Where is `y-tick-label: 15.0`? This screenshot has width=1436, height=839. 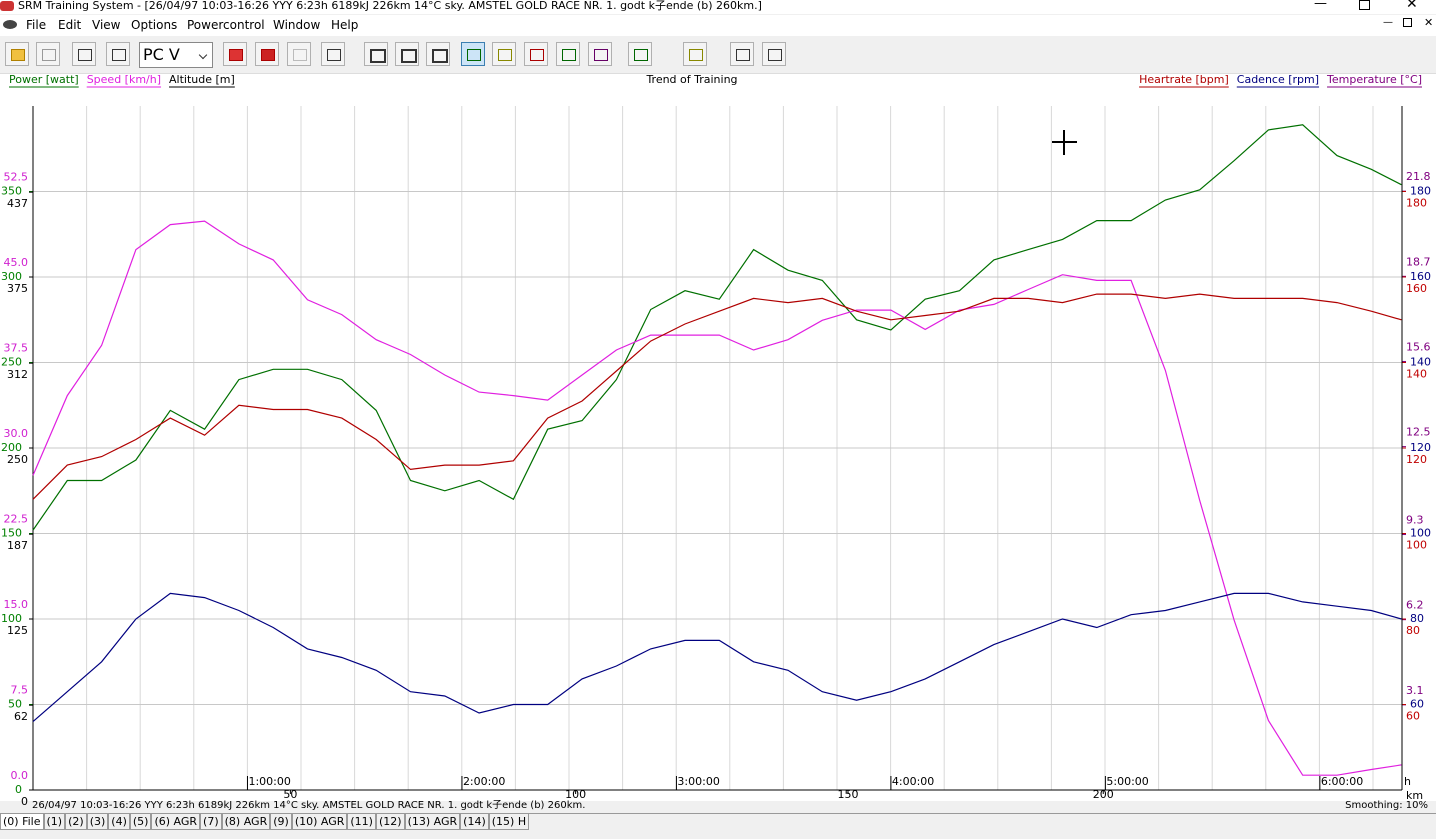
y-tick-label: 15.0 is located at coordinates (16, 604).